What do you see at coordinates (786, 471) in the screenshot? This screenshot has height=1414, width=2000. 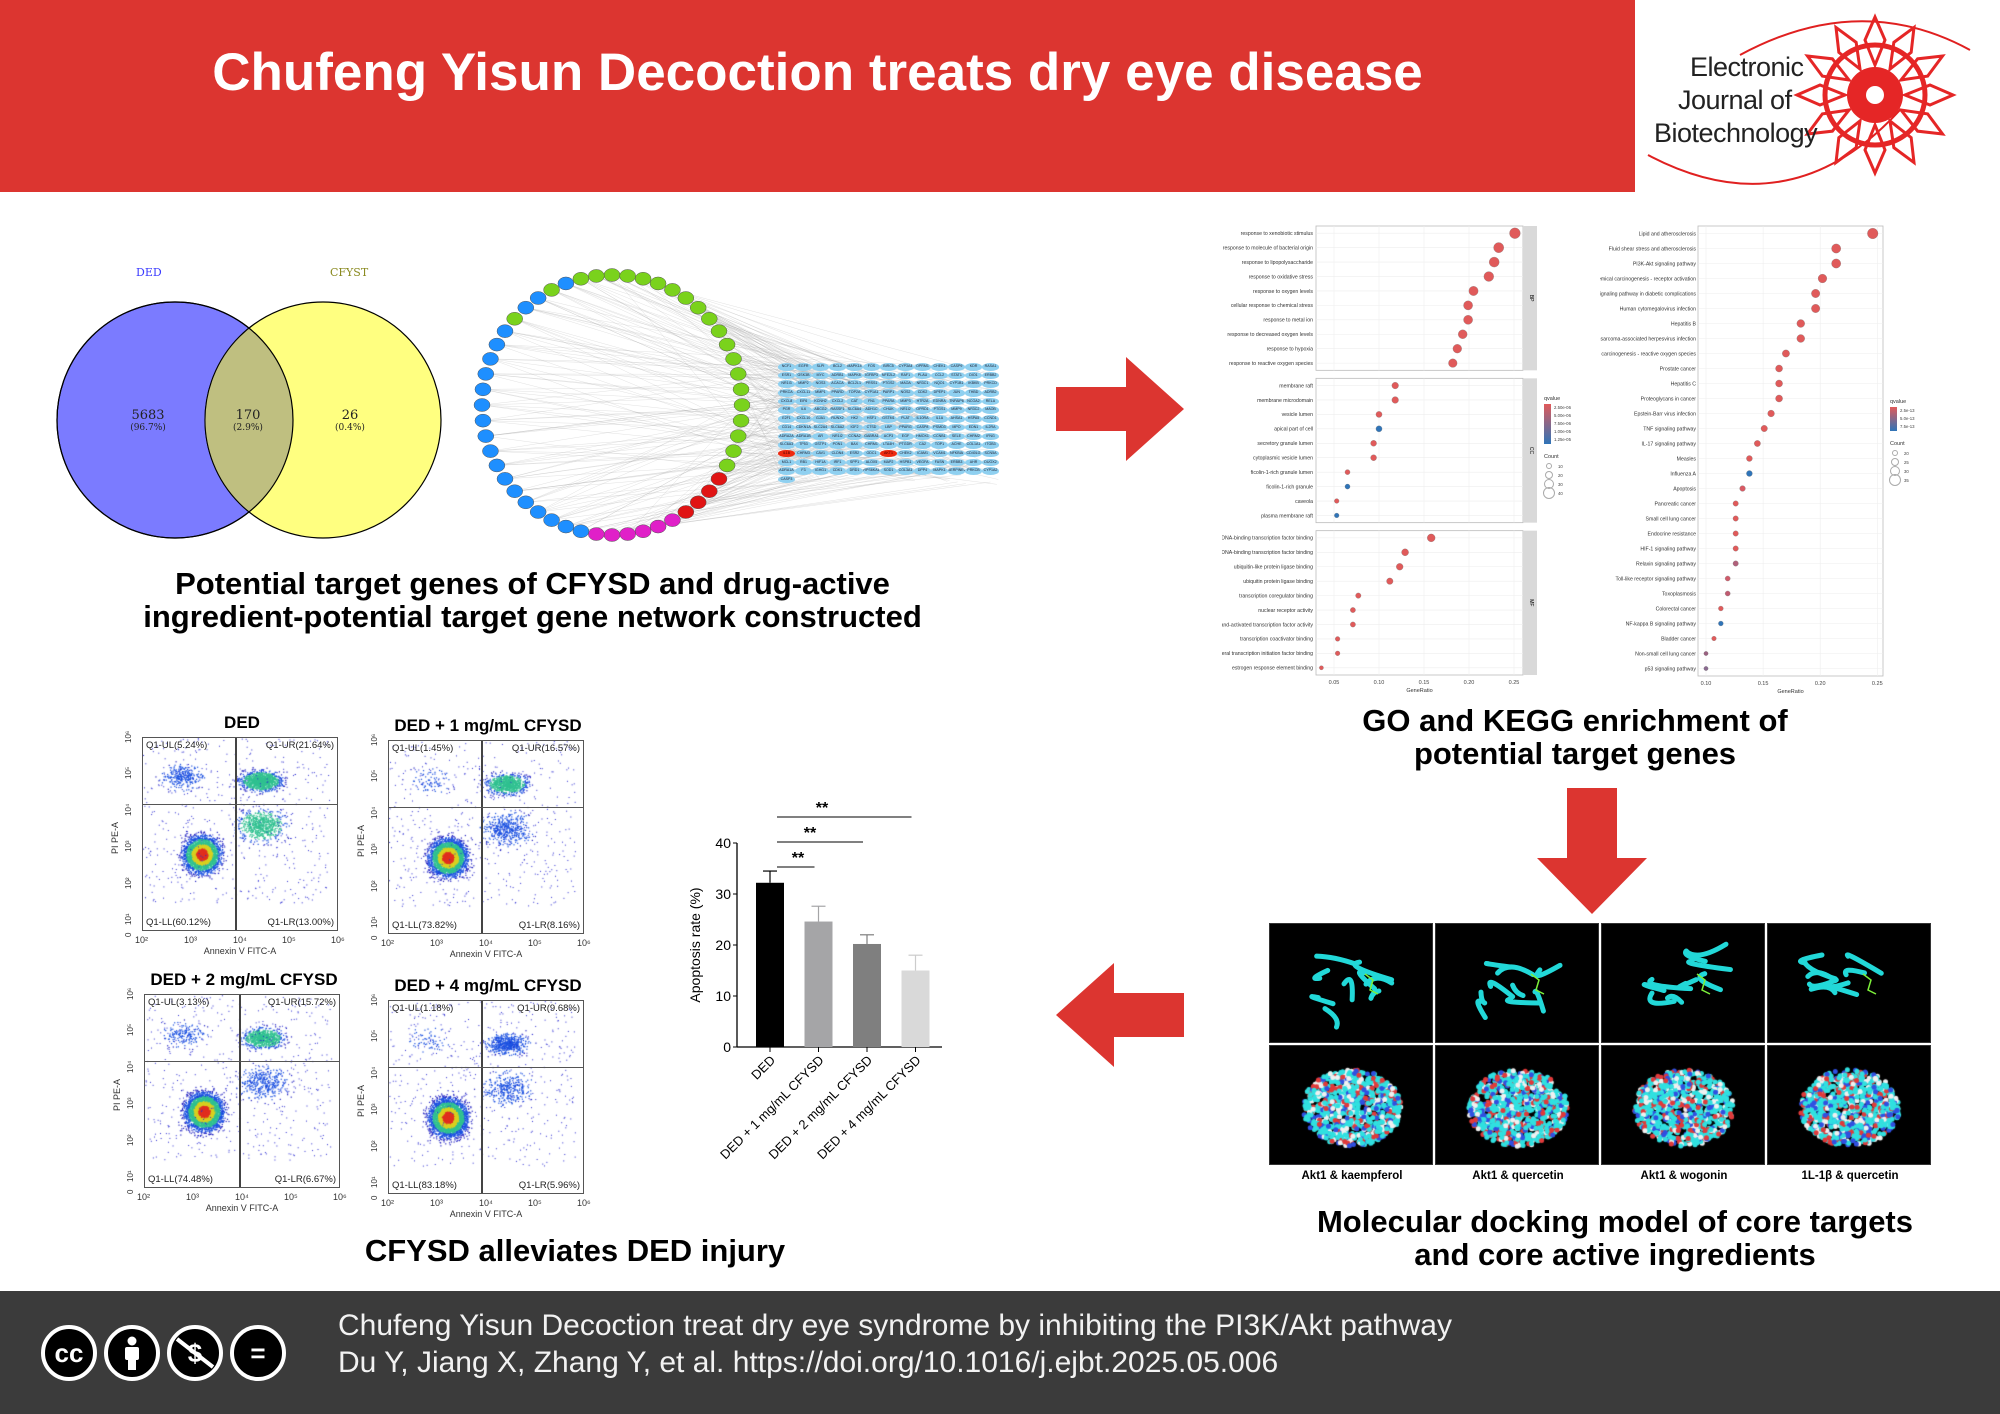 I see `gene-node: ADRA1A` at bounding box center [786, 471].